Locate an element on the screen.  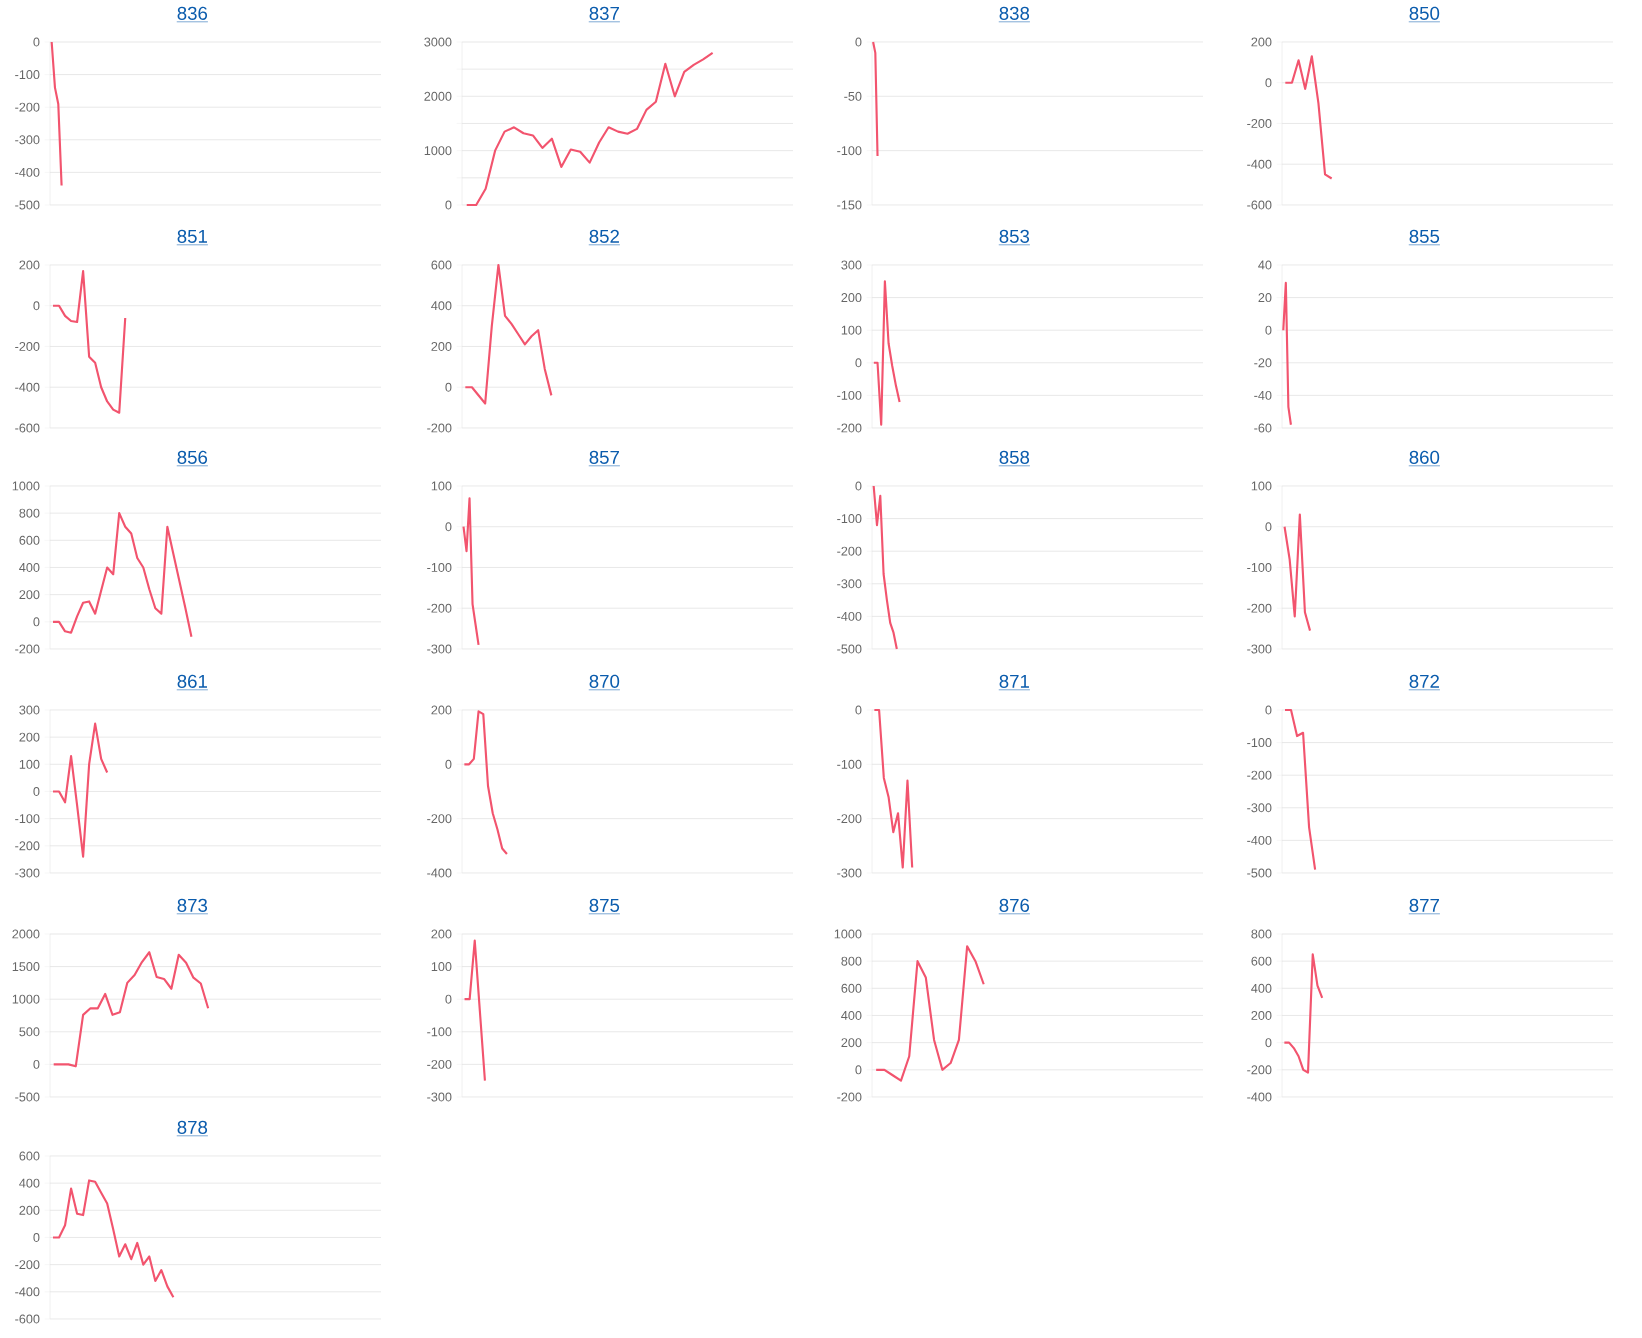
chart-title: 875 is located at coordinates (604, 905).